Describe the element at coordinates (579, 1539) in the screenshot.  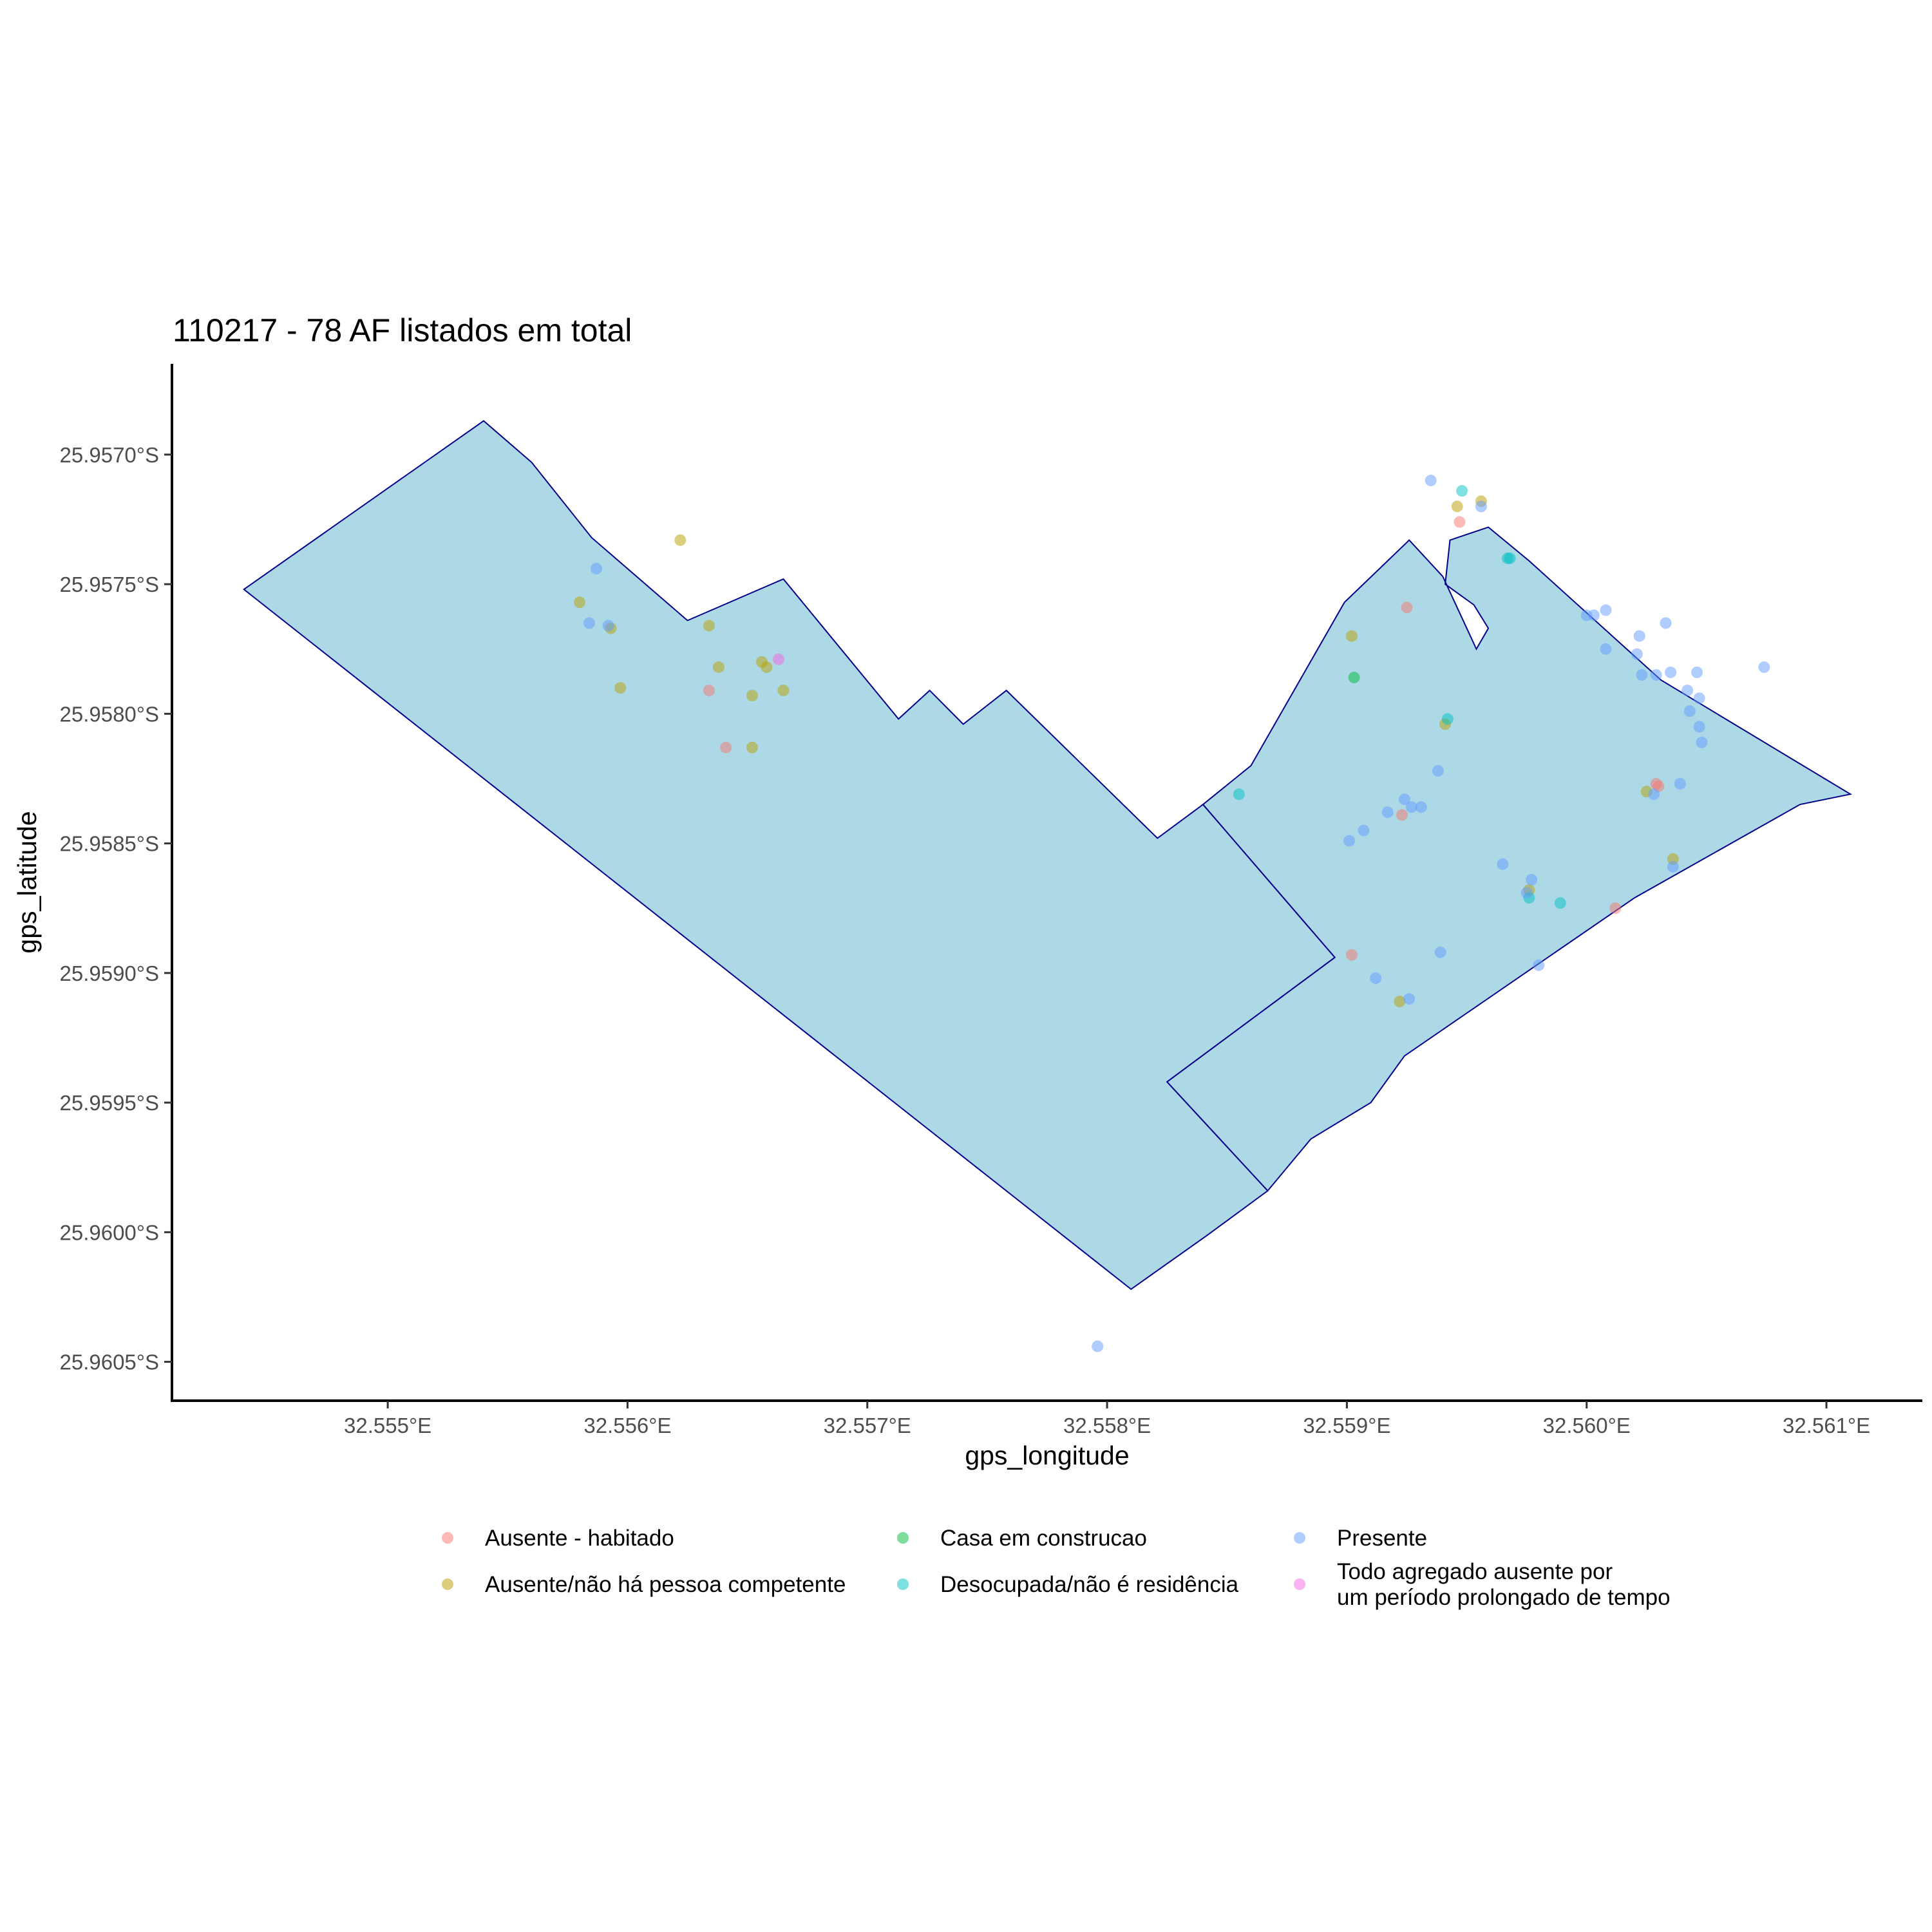
I see `legend-label: Ausente - habitado` at that location.